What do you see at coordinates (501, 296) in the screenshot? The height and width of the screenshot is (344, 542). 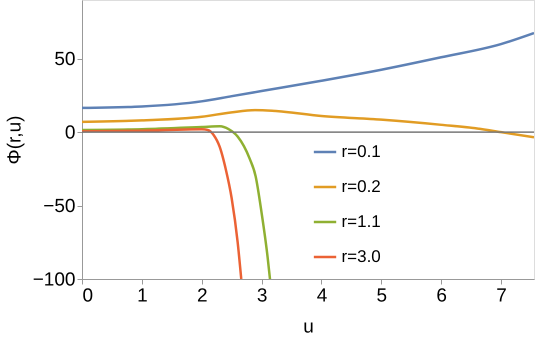 I see `x-tick-label: 7` at bounding box center [501, 296].